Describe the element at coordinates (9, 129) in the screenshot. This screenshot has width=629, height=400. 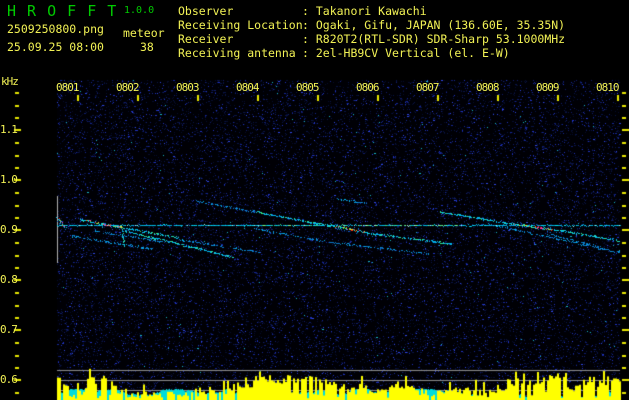
I see `freq-label-1.1: 1.1` at that location.